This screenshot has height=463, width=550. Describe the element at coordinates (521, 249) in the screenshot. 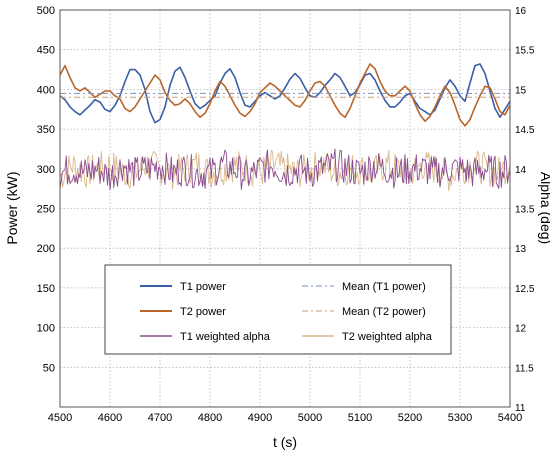

I see `y-right-tick-label: 13` at that location.